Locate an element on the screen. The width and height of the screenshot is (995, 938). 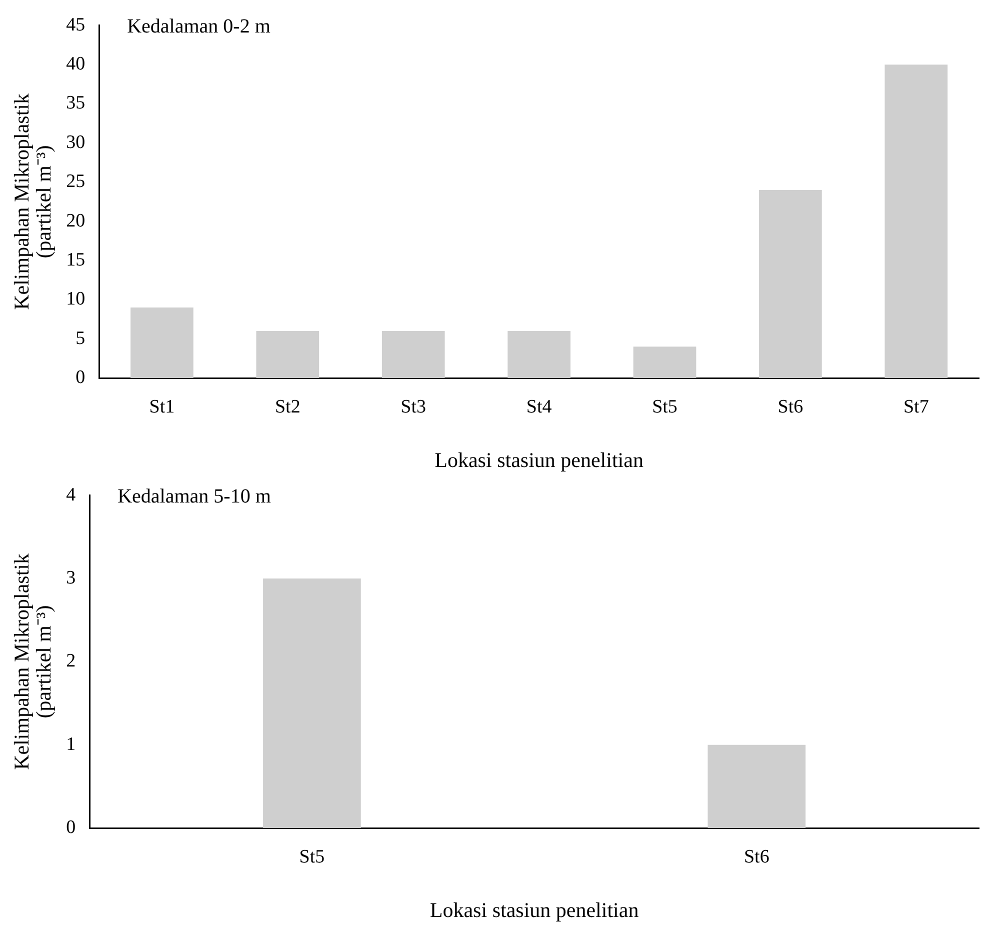
x-tick-label: St2 is located at coordinates (287, 407).